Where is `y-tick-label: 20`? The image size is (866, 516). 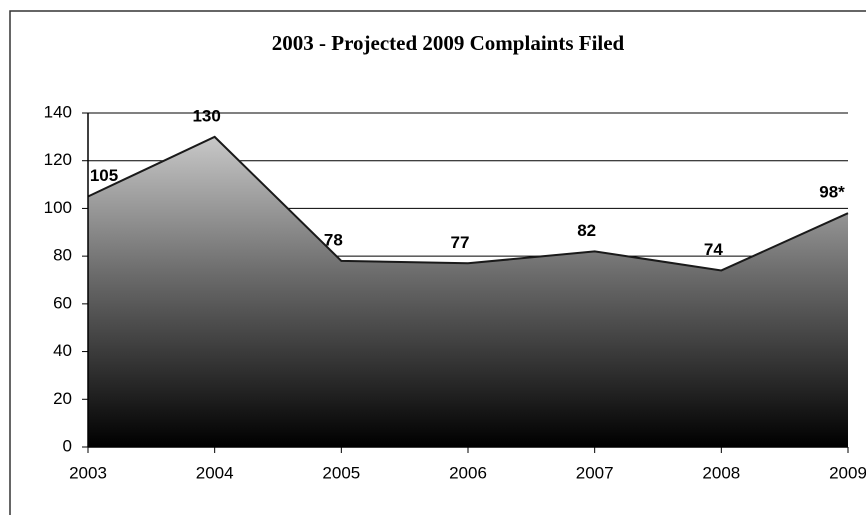 y-tick-label: 20 is located at coordinates (62, 398).